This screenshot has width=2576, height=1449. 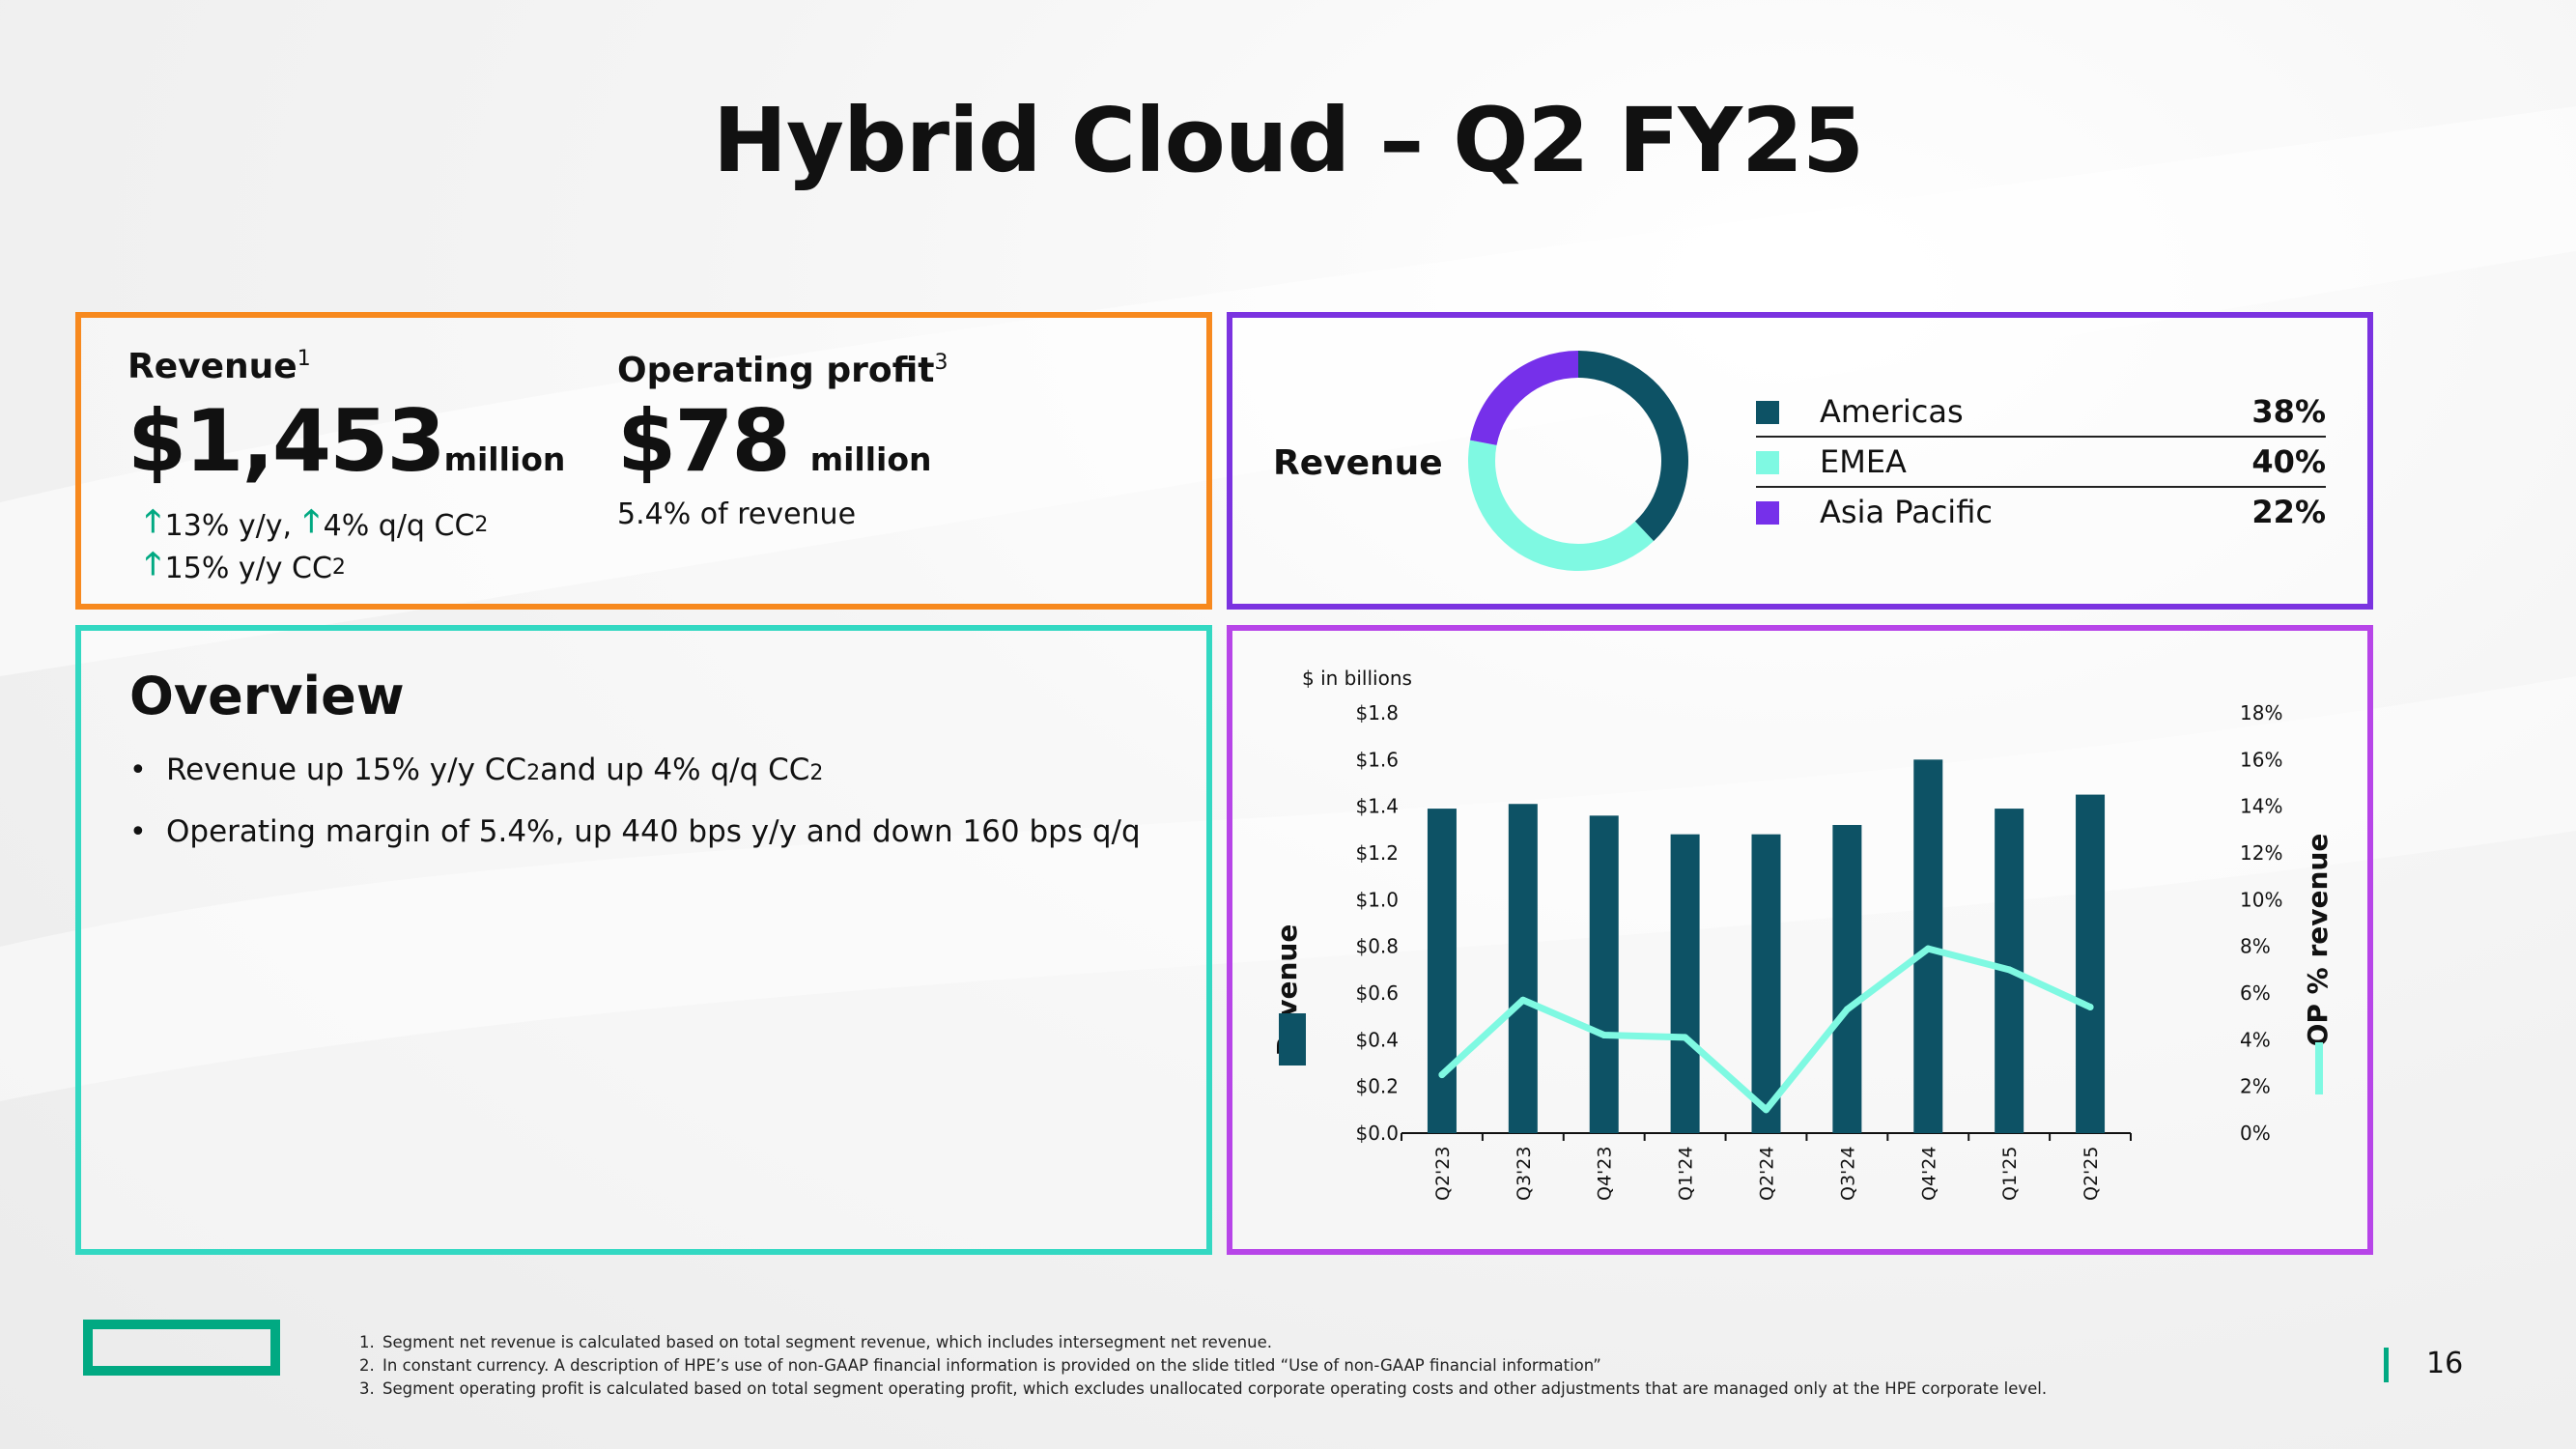 What do you see at coordinates (774, 441) in the screenshot?
I see `operating-profit-value: $78 million` at bounding box center [774, 441].